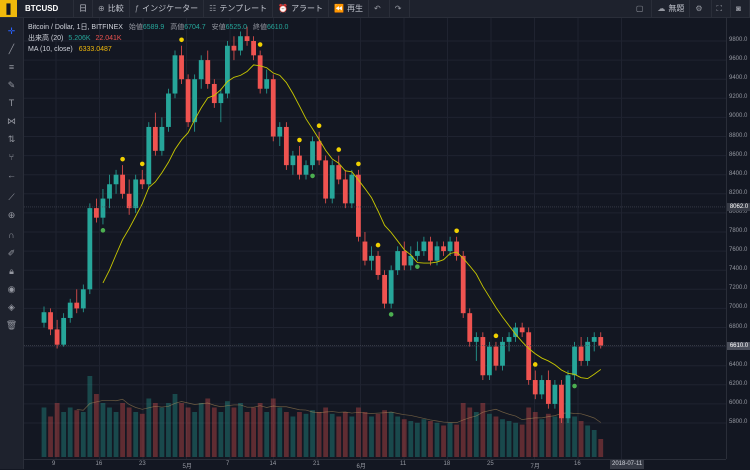 The height and width of the screenshot is (470, 750). I want to click on layers-icon: ◈, so click(11, 306).